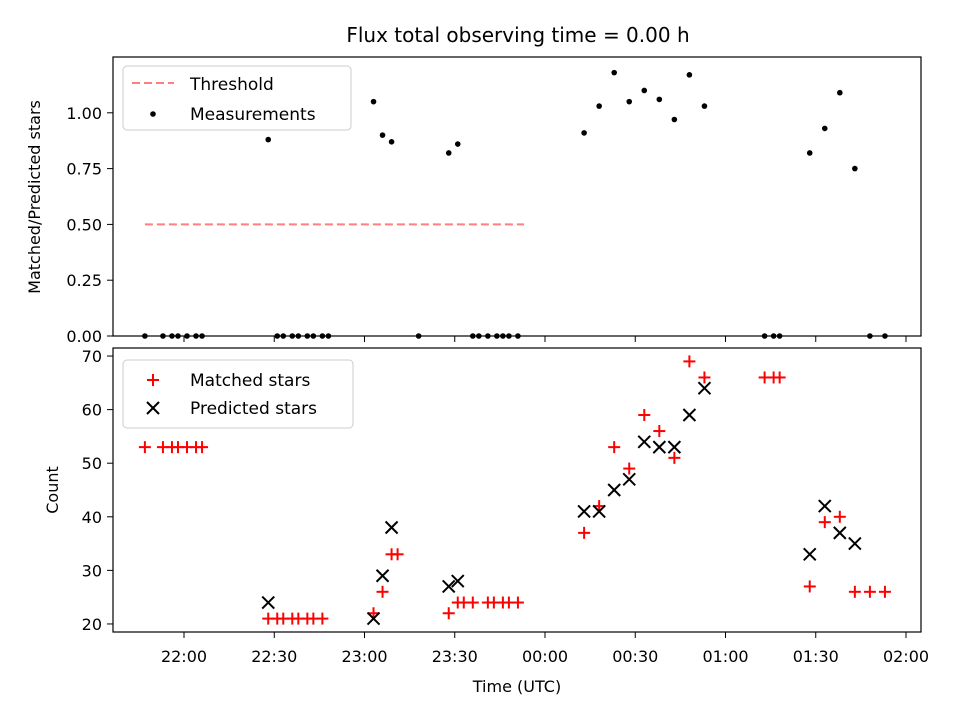 The width and height of the screenshot is (960, 720). What do you see at coordinates (545, 339) in the screenshot?
I see `top-x-axis` at bounding box center [545, 339].